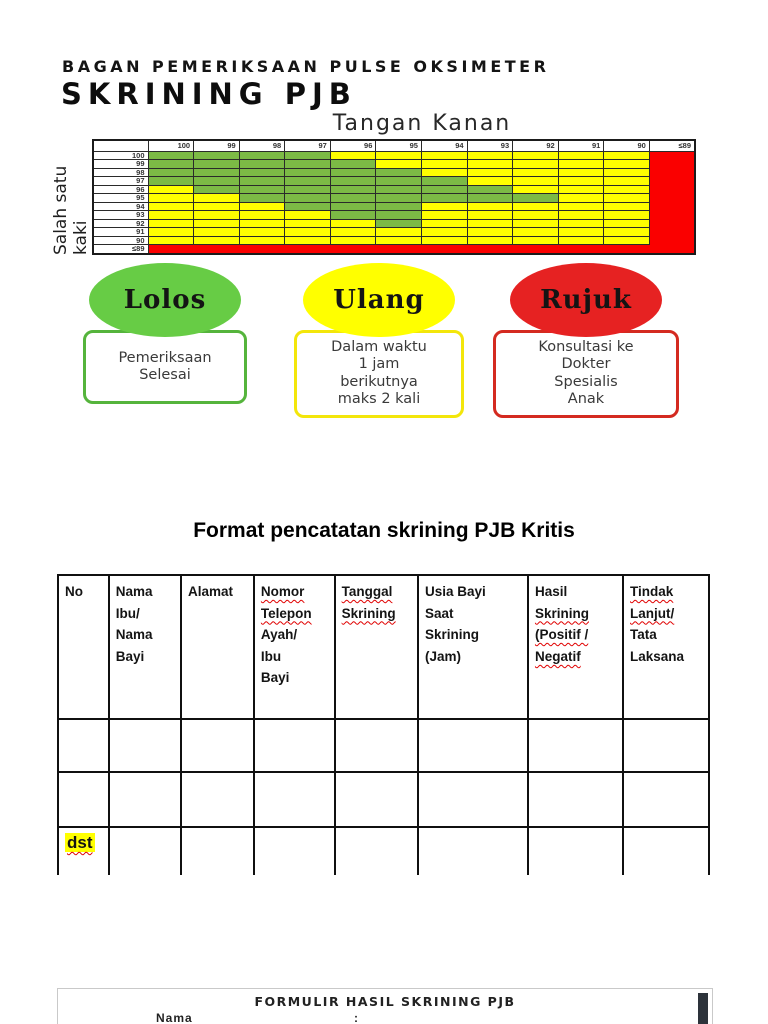 The width and height of the screenshot is (768, 1024). What do you see at coordinates (209, 94) in the screenshot?
I see `document-heading-line2: SKRINING PJB` at bounding box center [209, 94].